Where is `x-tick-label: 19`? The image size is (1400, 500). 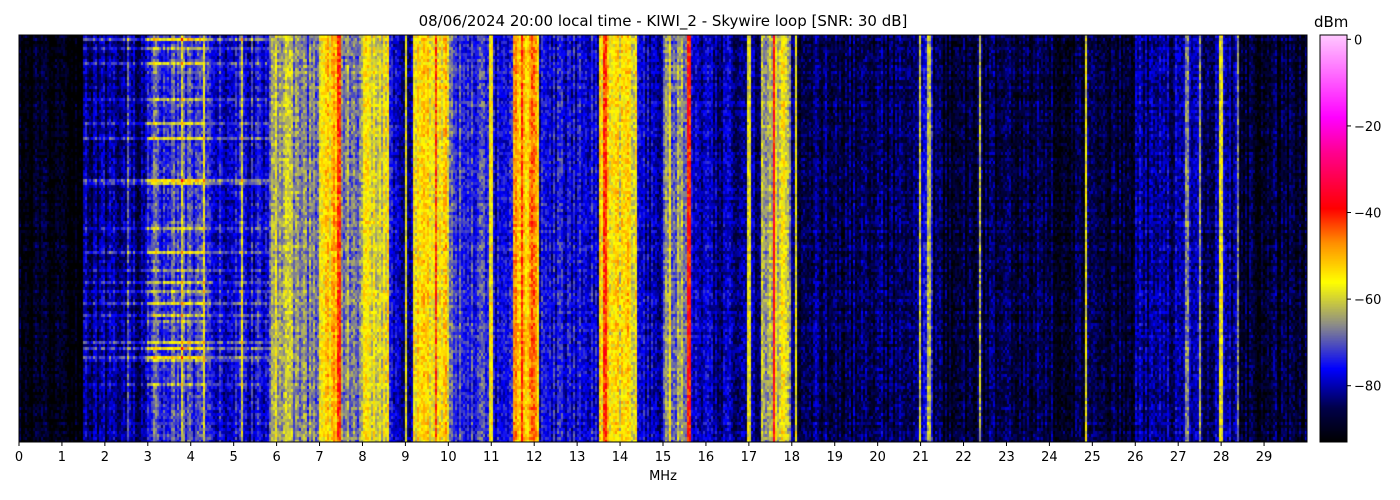 x-tick-label: 19 is located at coordinates (834, 457).